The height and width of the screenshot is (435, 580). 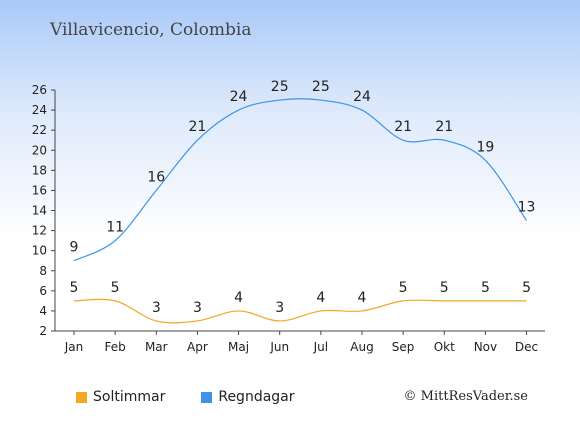 I want to click on y-tick-label: 14, so click(x=39, y=211).